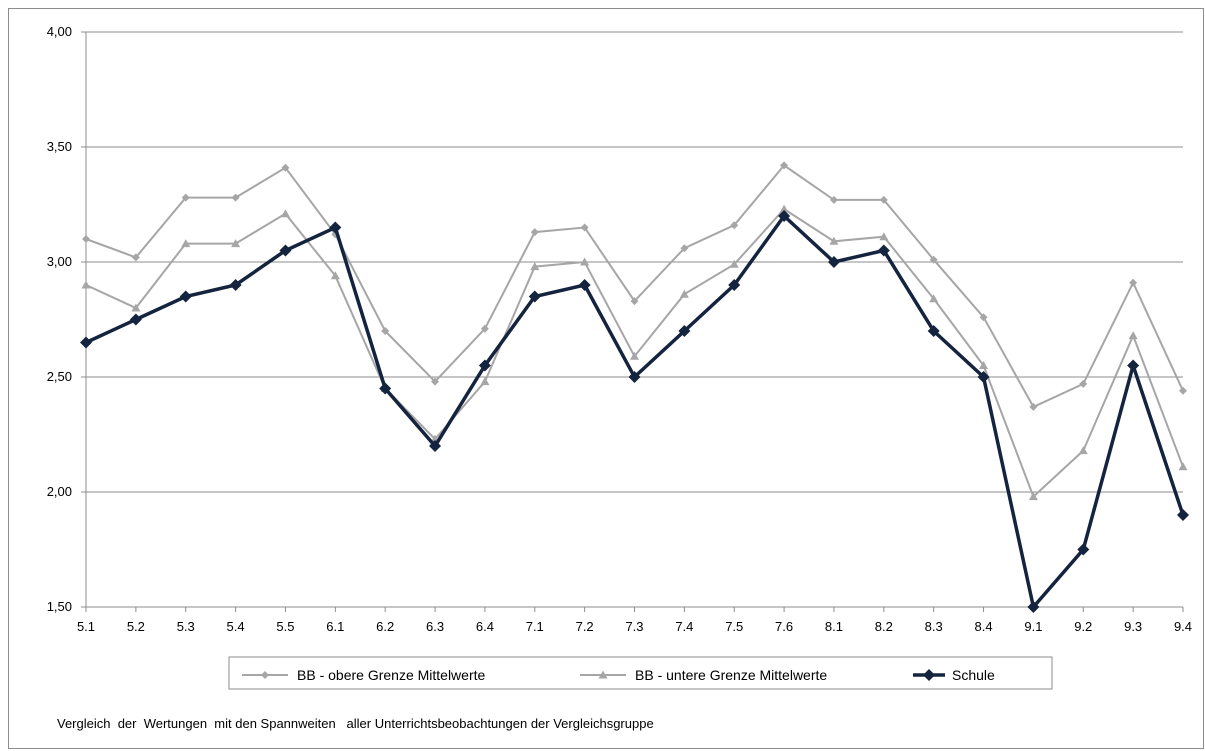 The height and width of the screenshot is (751, 1205). What do you see at coordinates (236, 626) in the screenshot?
I see `x-tick-label: 5.4` at bounding box center [236, 626].